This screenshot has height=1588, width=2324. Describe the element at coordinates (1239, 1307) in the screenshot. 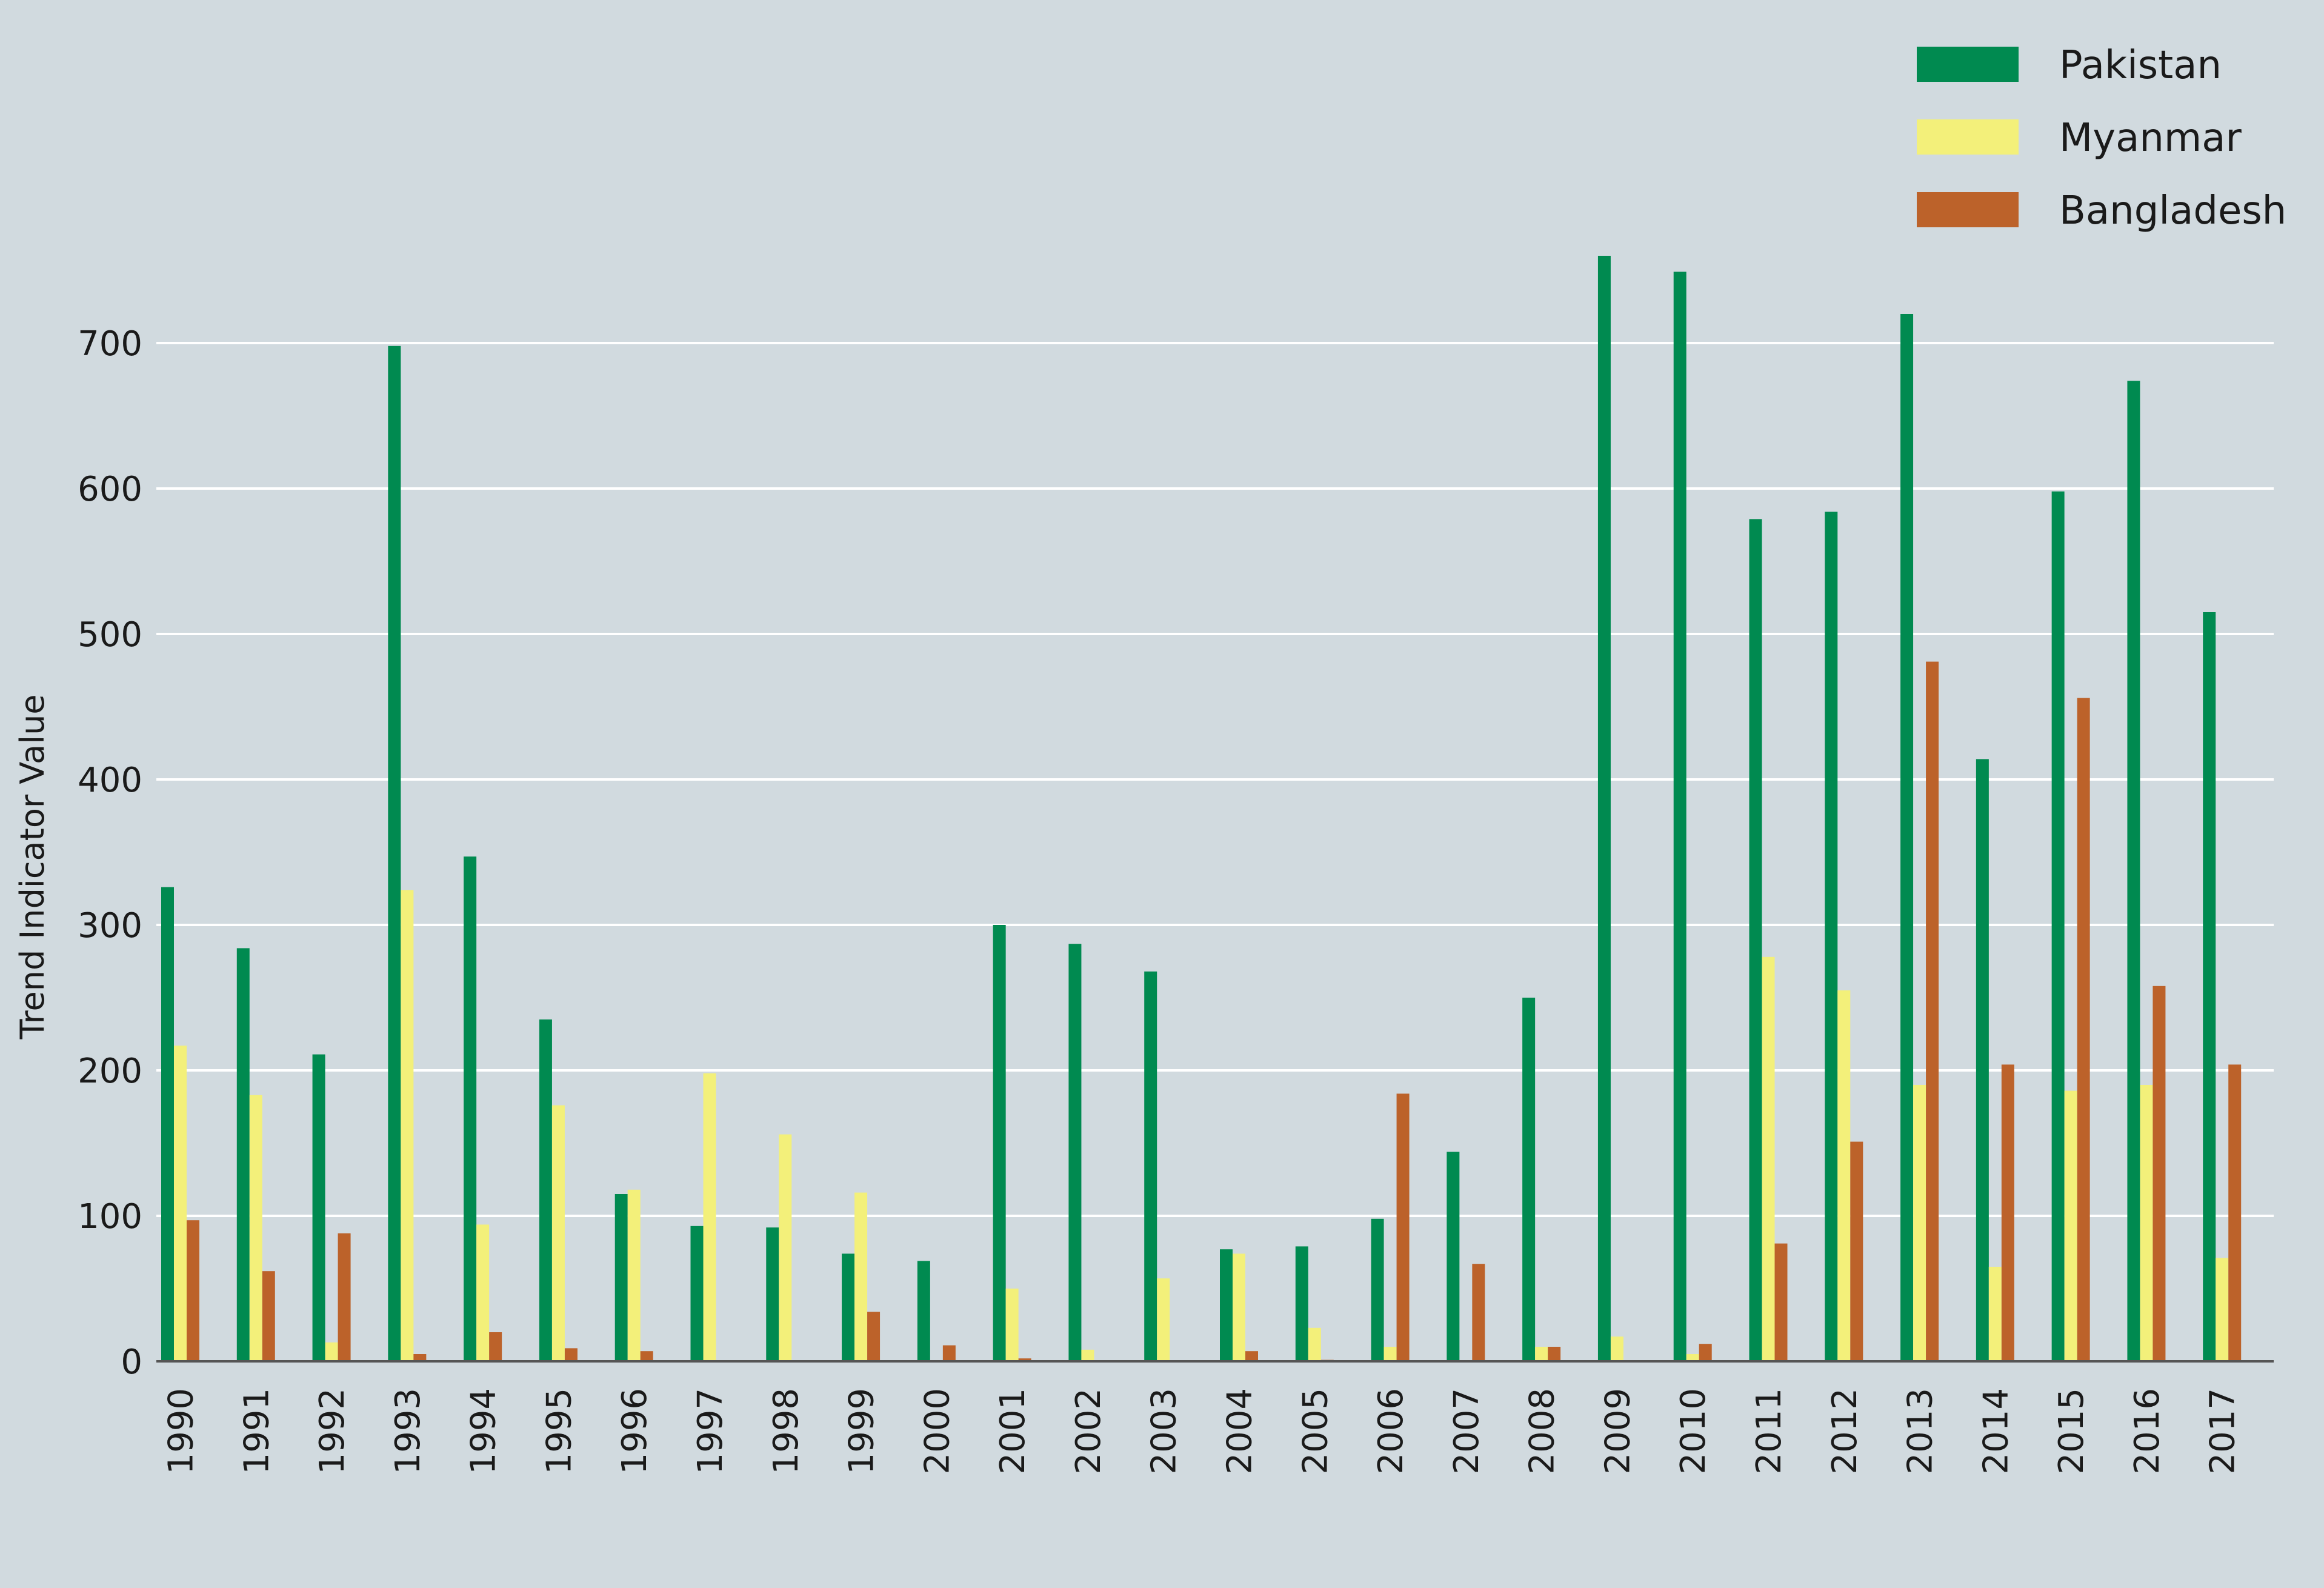

I see `bar-myanmar-2004` at that location.